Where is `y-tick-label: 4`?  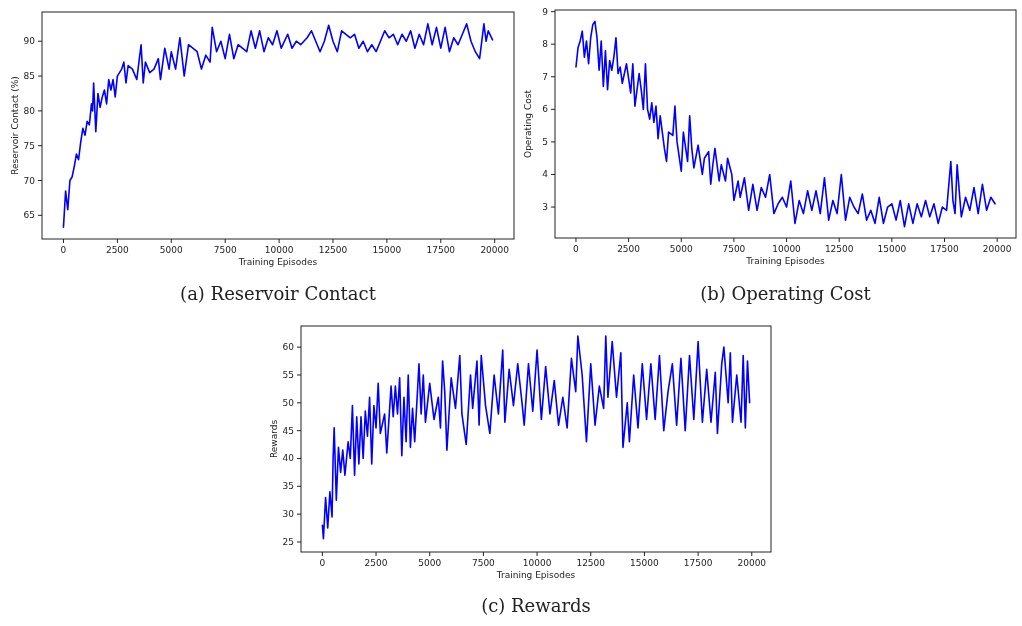 y-tick-label: 4 is located at coordinates (545, 174).